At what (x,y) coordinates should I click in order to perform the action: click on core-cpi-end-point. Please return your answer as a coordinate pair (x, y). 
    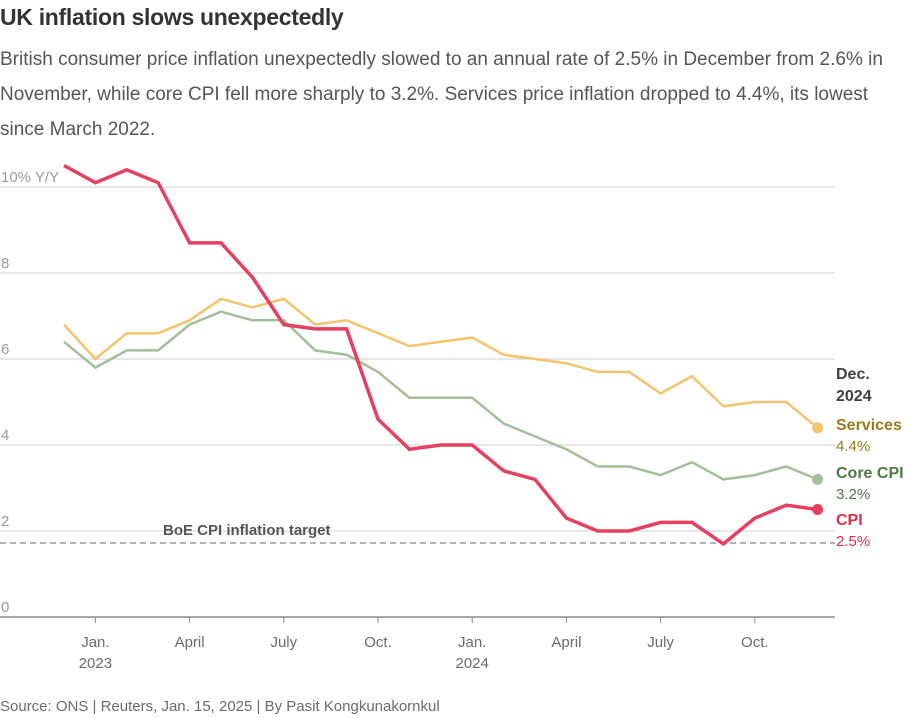
    Looking at the image, I should click on (818, 479).